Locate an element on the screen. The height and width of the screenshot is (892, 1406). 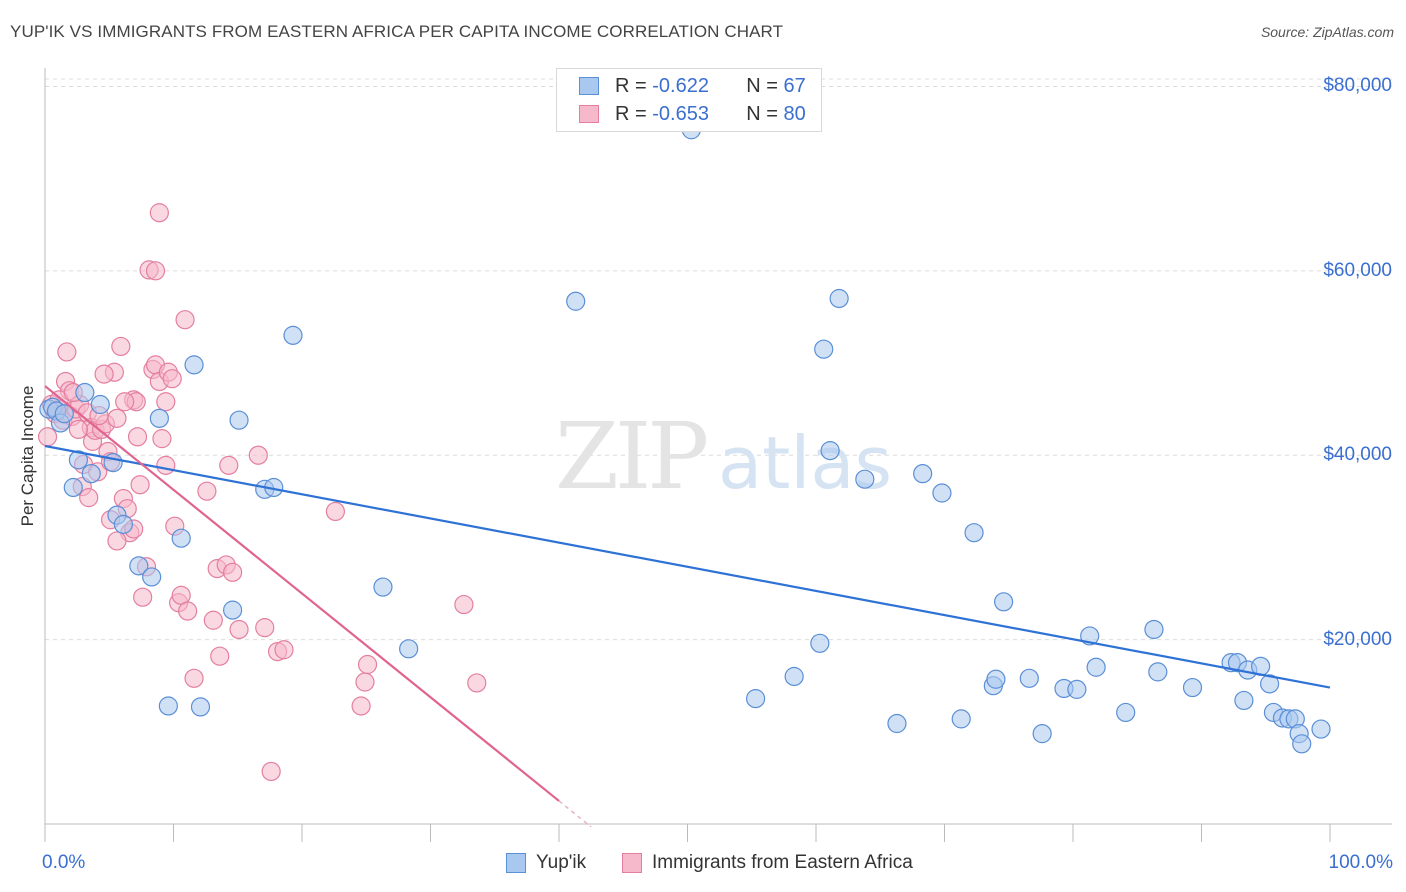
bottom-legend-swatch-blue is located at coordinates (516, 863).